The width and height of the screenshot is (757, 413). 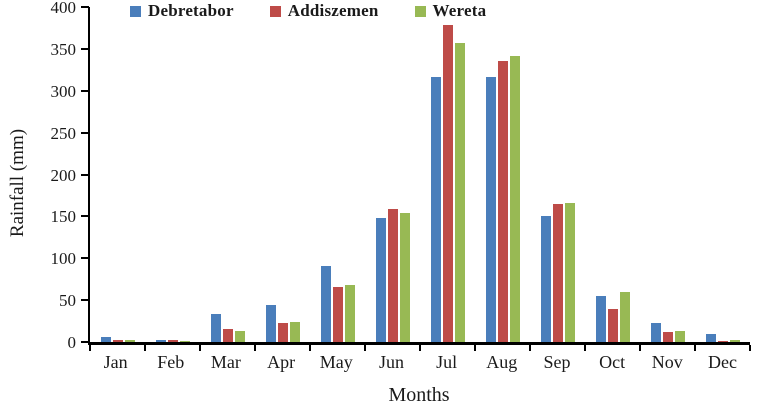 I want to click on legend-label: Addiszemen, so click(x=333, y=10).